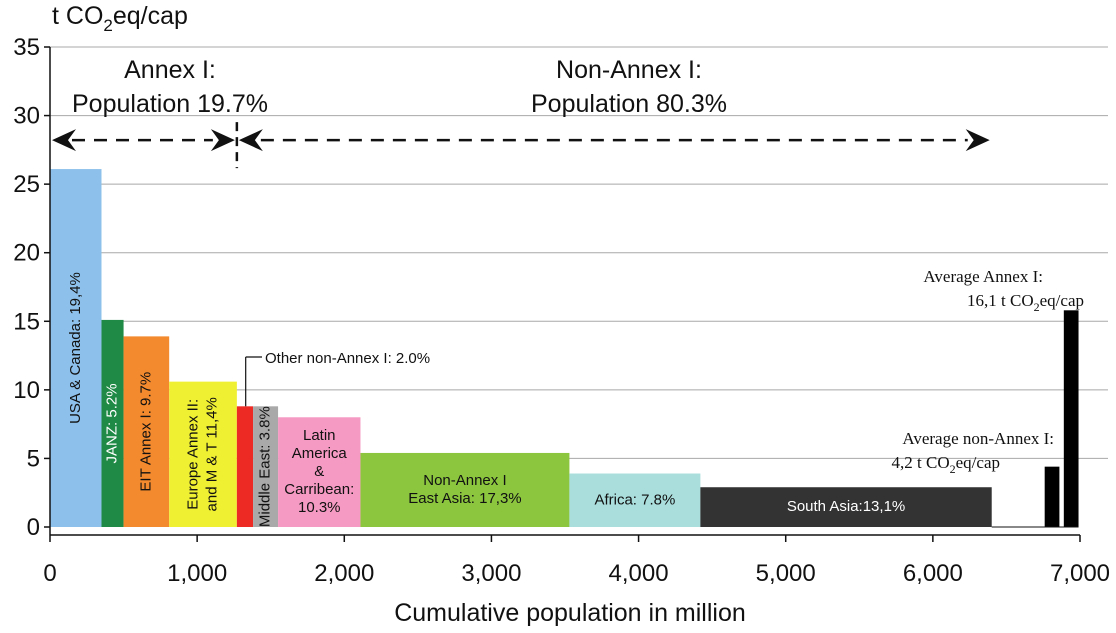 The width and height of the screenshot is (1116, 633). I want to click on y-axis-title: t CO2eq/cap, so click(120, 18).